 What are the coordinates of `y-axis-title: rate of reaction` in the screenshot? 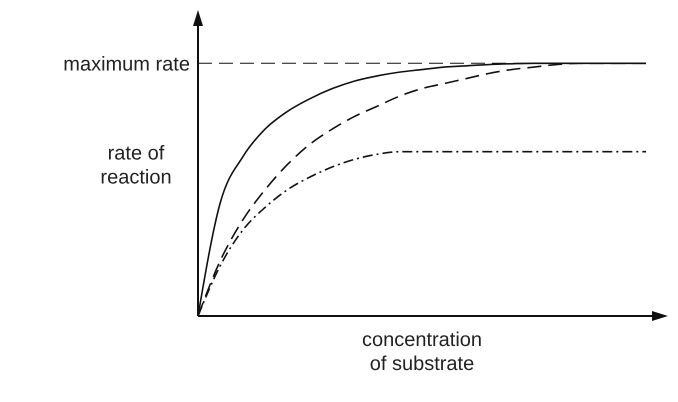 It's located at (136, 165).